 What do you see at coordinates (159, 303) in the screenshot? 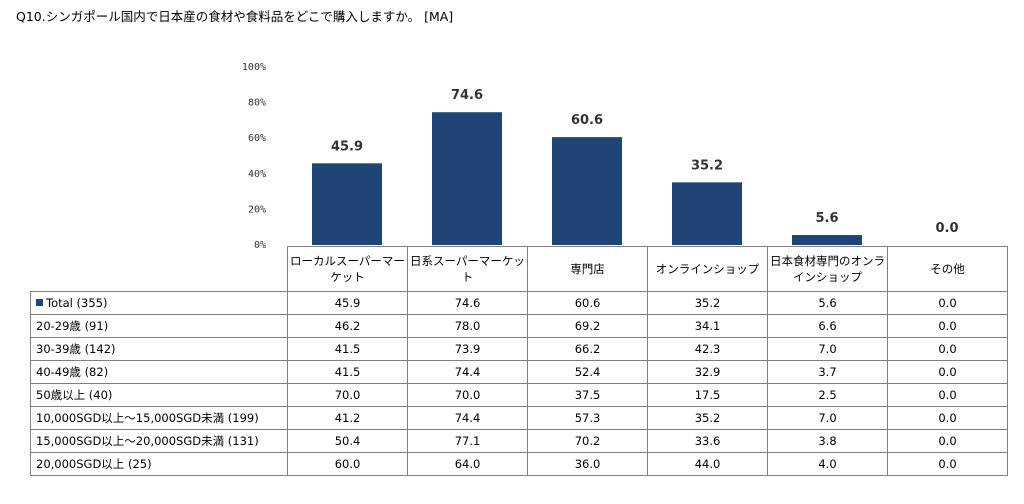
I see `row-label: Total (355)` at bounding box center [159, 303].